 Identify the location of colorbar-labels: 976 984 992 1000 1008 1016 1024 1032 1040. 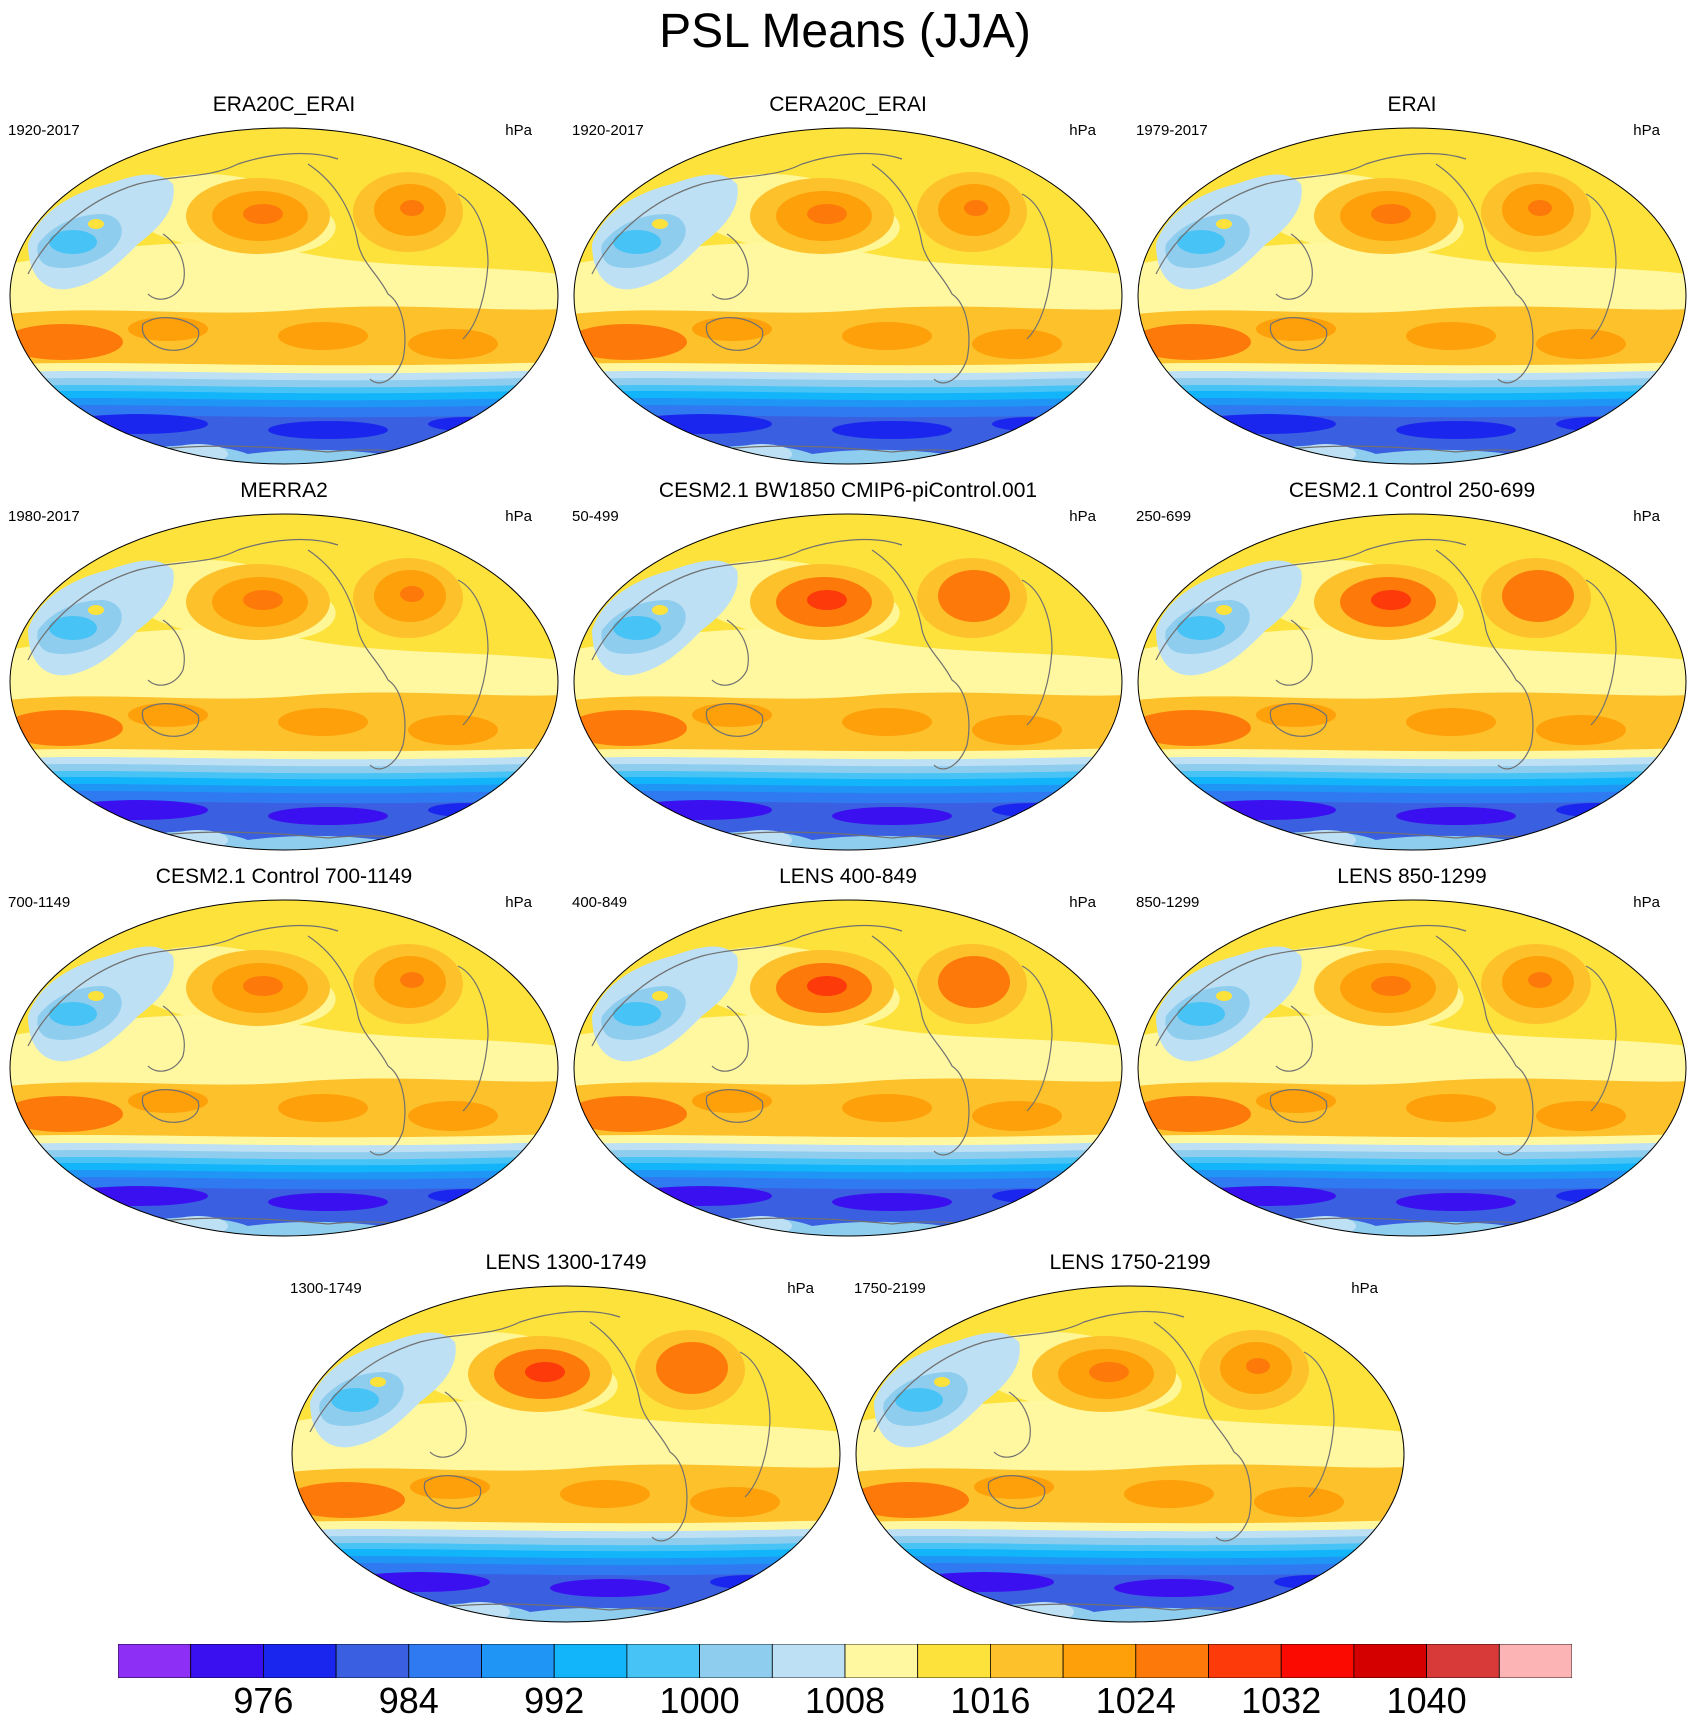
(845, 1702).